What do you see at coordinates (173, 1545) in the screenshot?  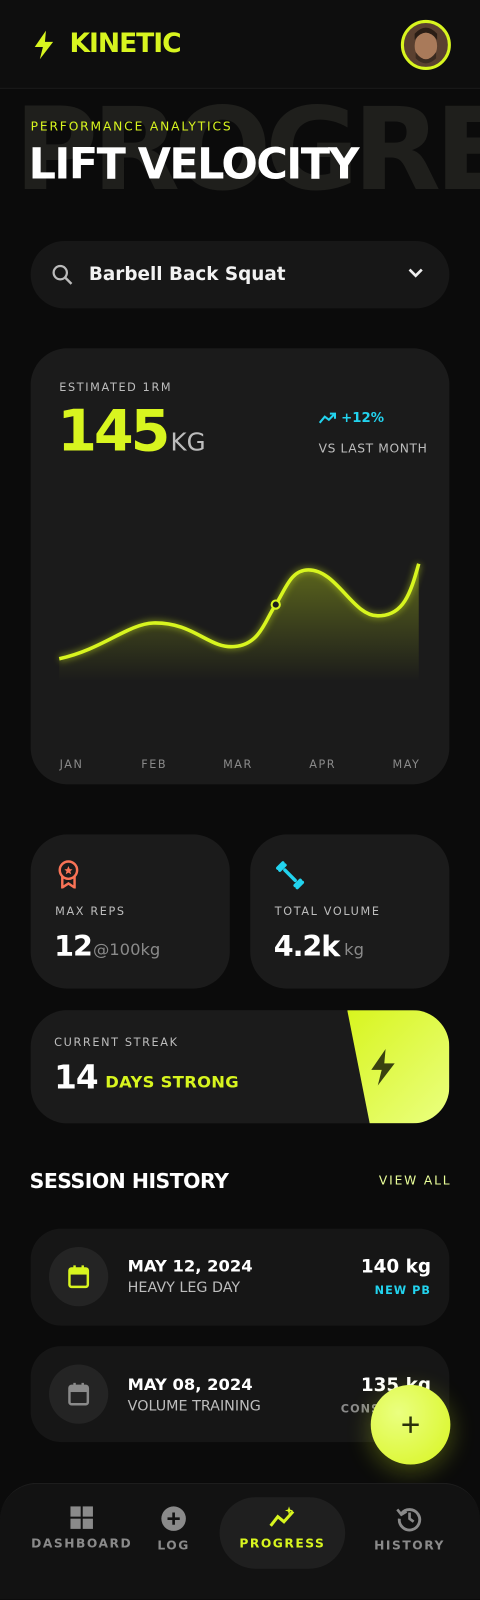 I see `nav-label: LOG` at bounding box center [173, 1545].